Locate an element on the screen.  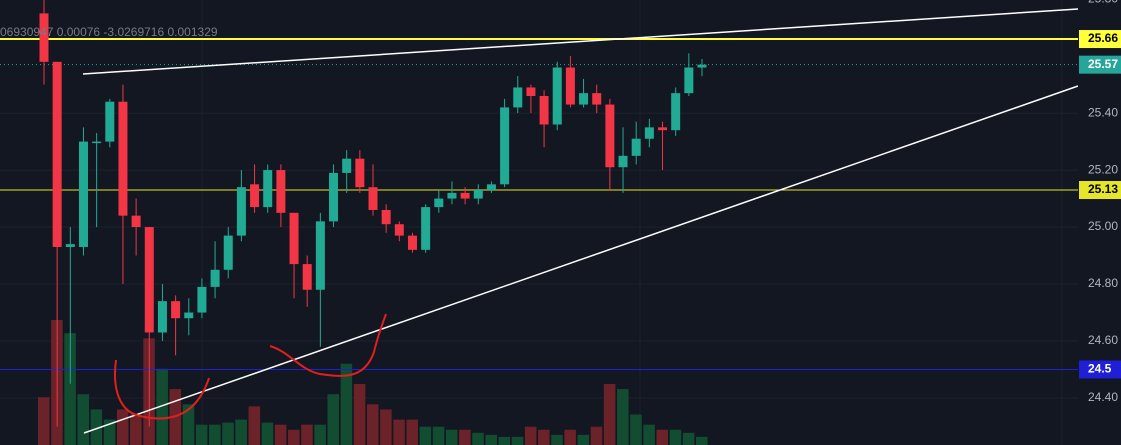
y-tick-label: 24.40 is located at coordinates (1103, 397).